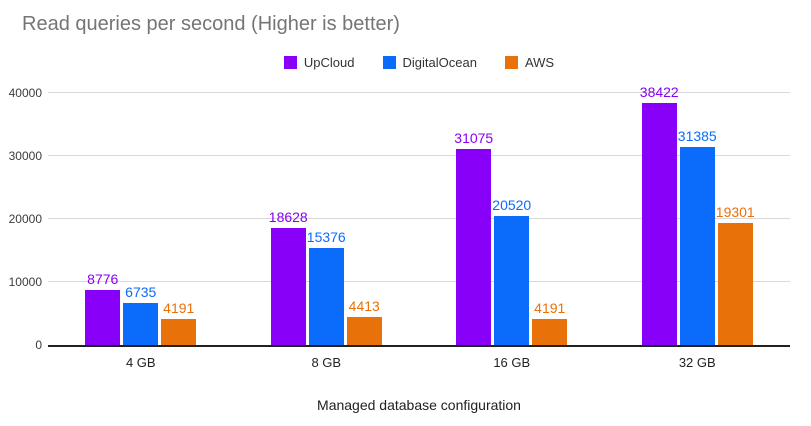  Describe the element at coordinates (659, 214) in the screenshot. I see `bar-upcloud-32-gb: 38422` at that location.